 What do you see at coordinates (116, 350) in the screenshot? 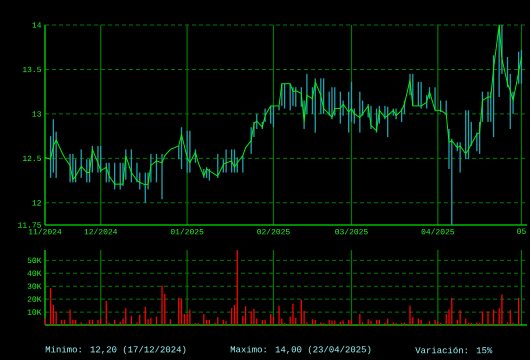
I see `text: Minimo: 12,20 (17/12/2024)` at bounding box center [116, 350].